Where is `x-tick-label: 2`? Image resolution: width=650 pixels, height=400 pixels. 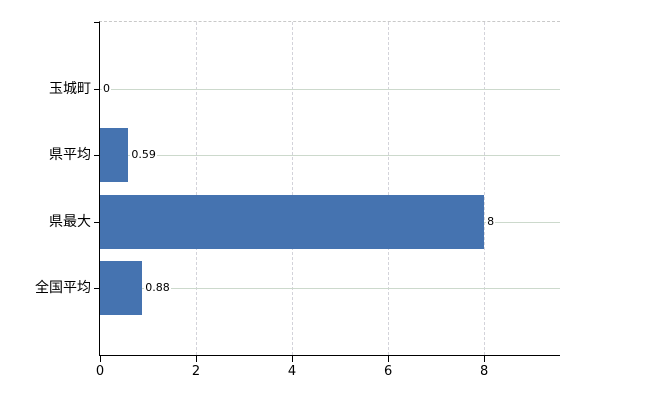 x-tick-label: 2 is located at coordinates (196, 371).